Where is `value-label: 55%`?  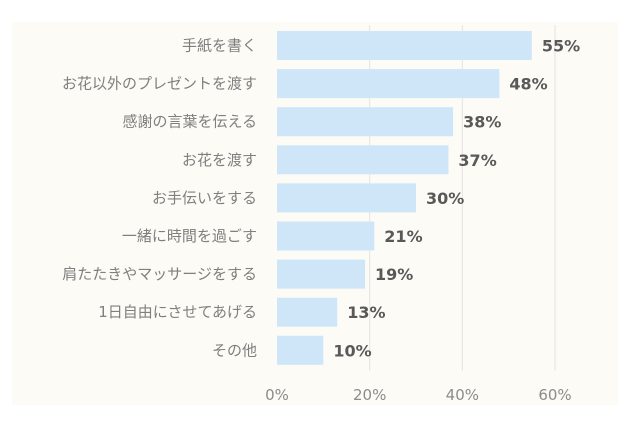 value-label: 55% is located at coordinates (561, 46).